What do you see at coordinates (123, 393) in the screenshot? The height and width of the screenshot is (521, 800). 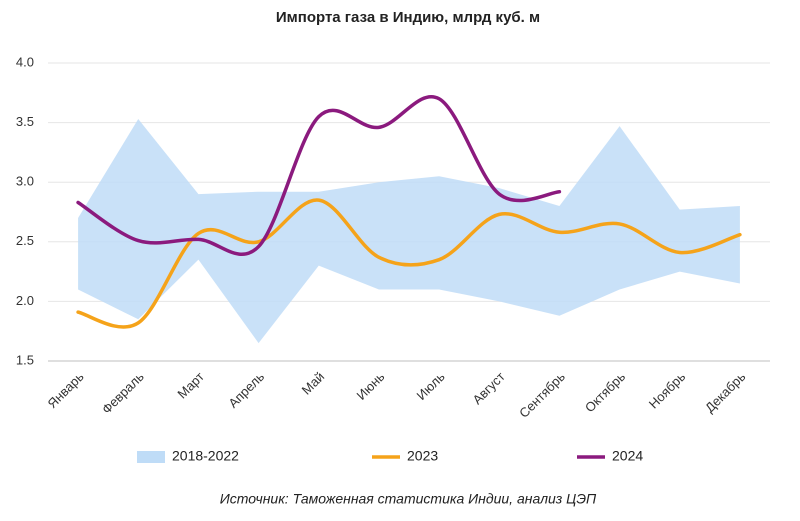 I see `x-tick-label: Февраль` at bounding box center [123, 393].